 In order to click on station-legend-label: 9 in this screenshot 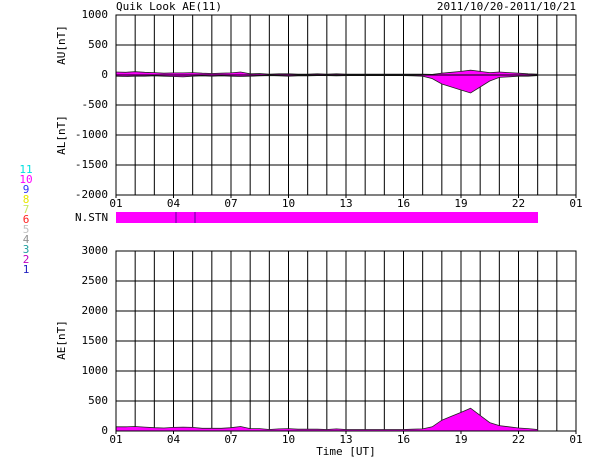, I will do `click(26, 189)`.